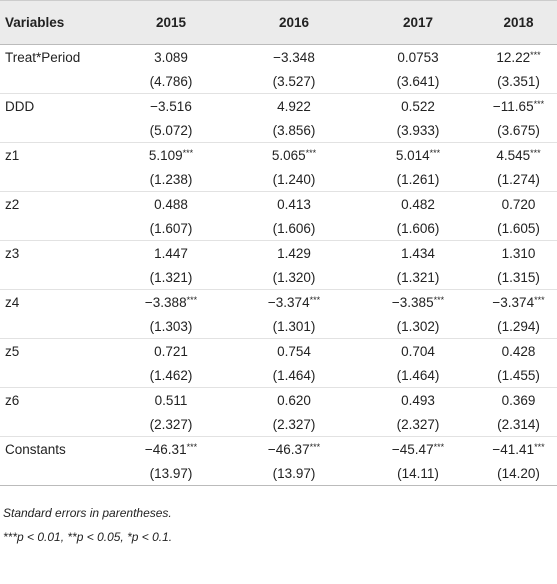  I want to click on standard-error: (3.527), so click(294, 81).